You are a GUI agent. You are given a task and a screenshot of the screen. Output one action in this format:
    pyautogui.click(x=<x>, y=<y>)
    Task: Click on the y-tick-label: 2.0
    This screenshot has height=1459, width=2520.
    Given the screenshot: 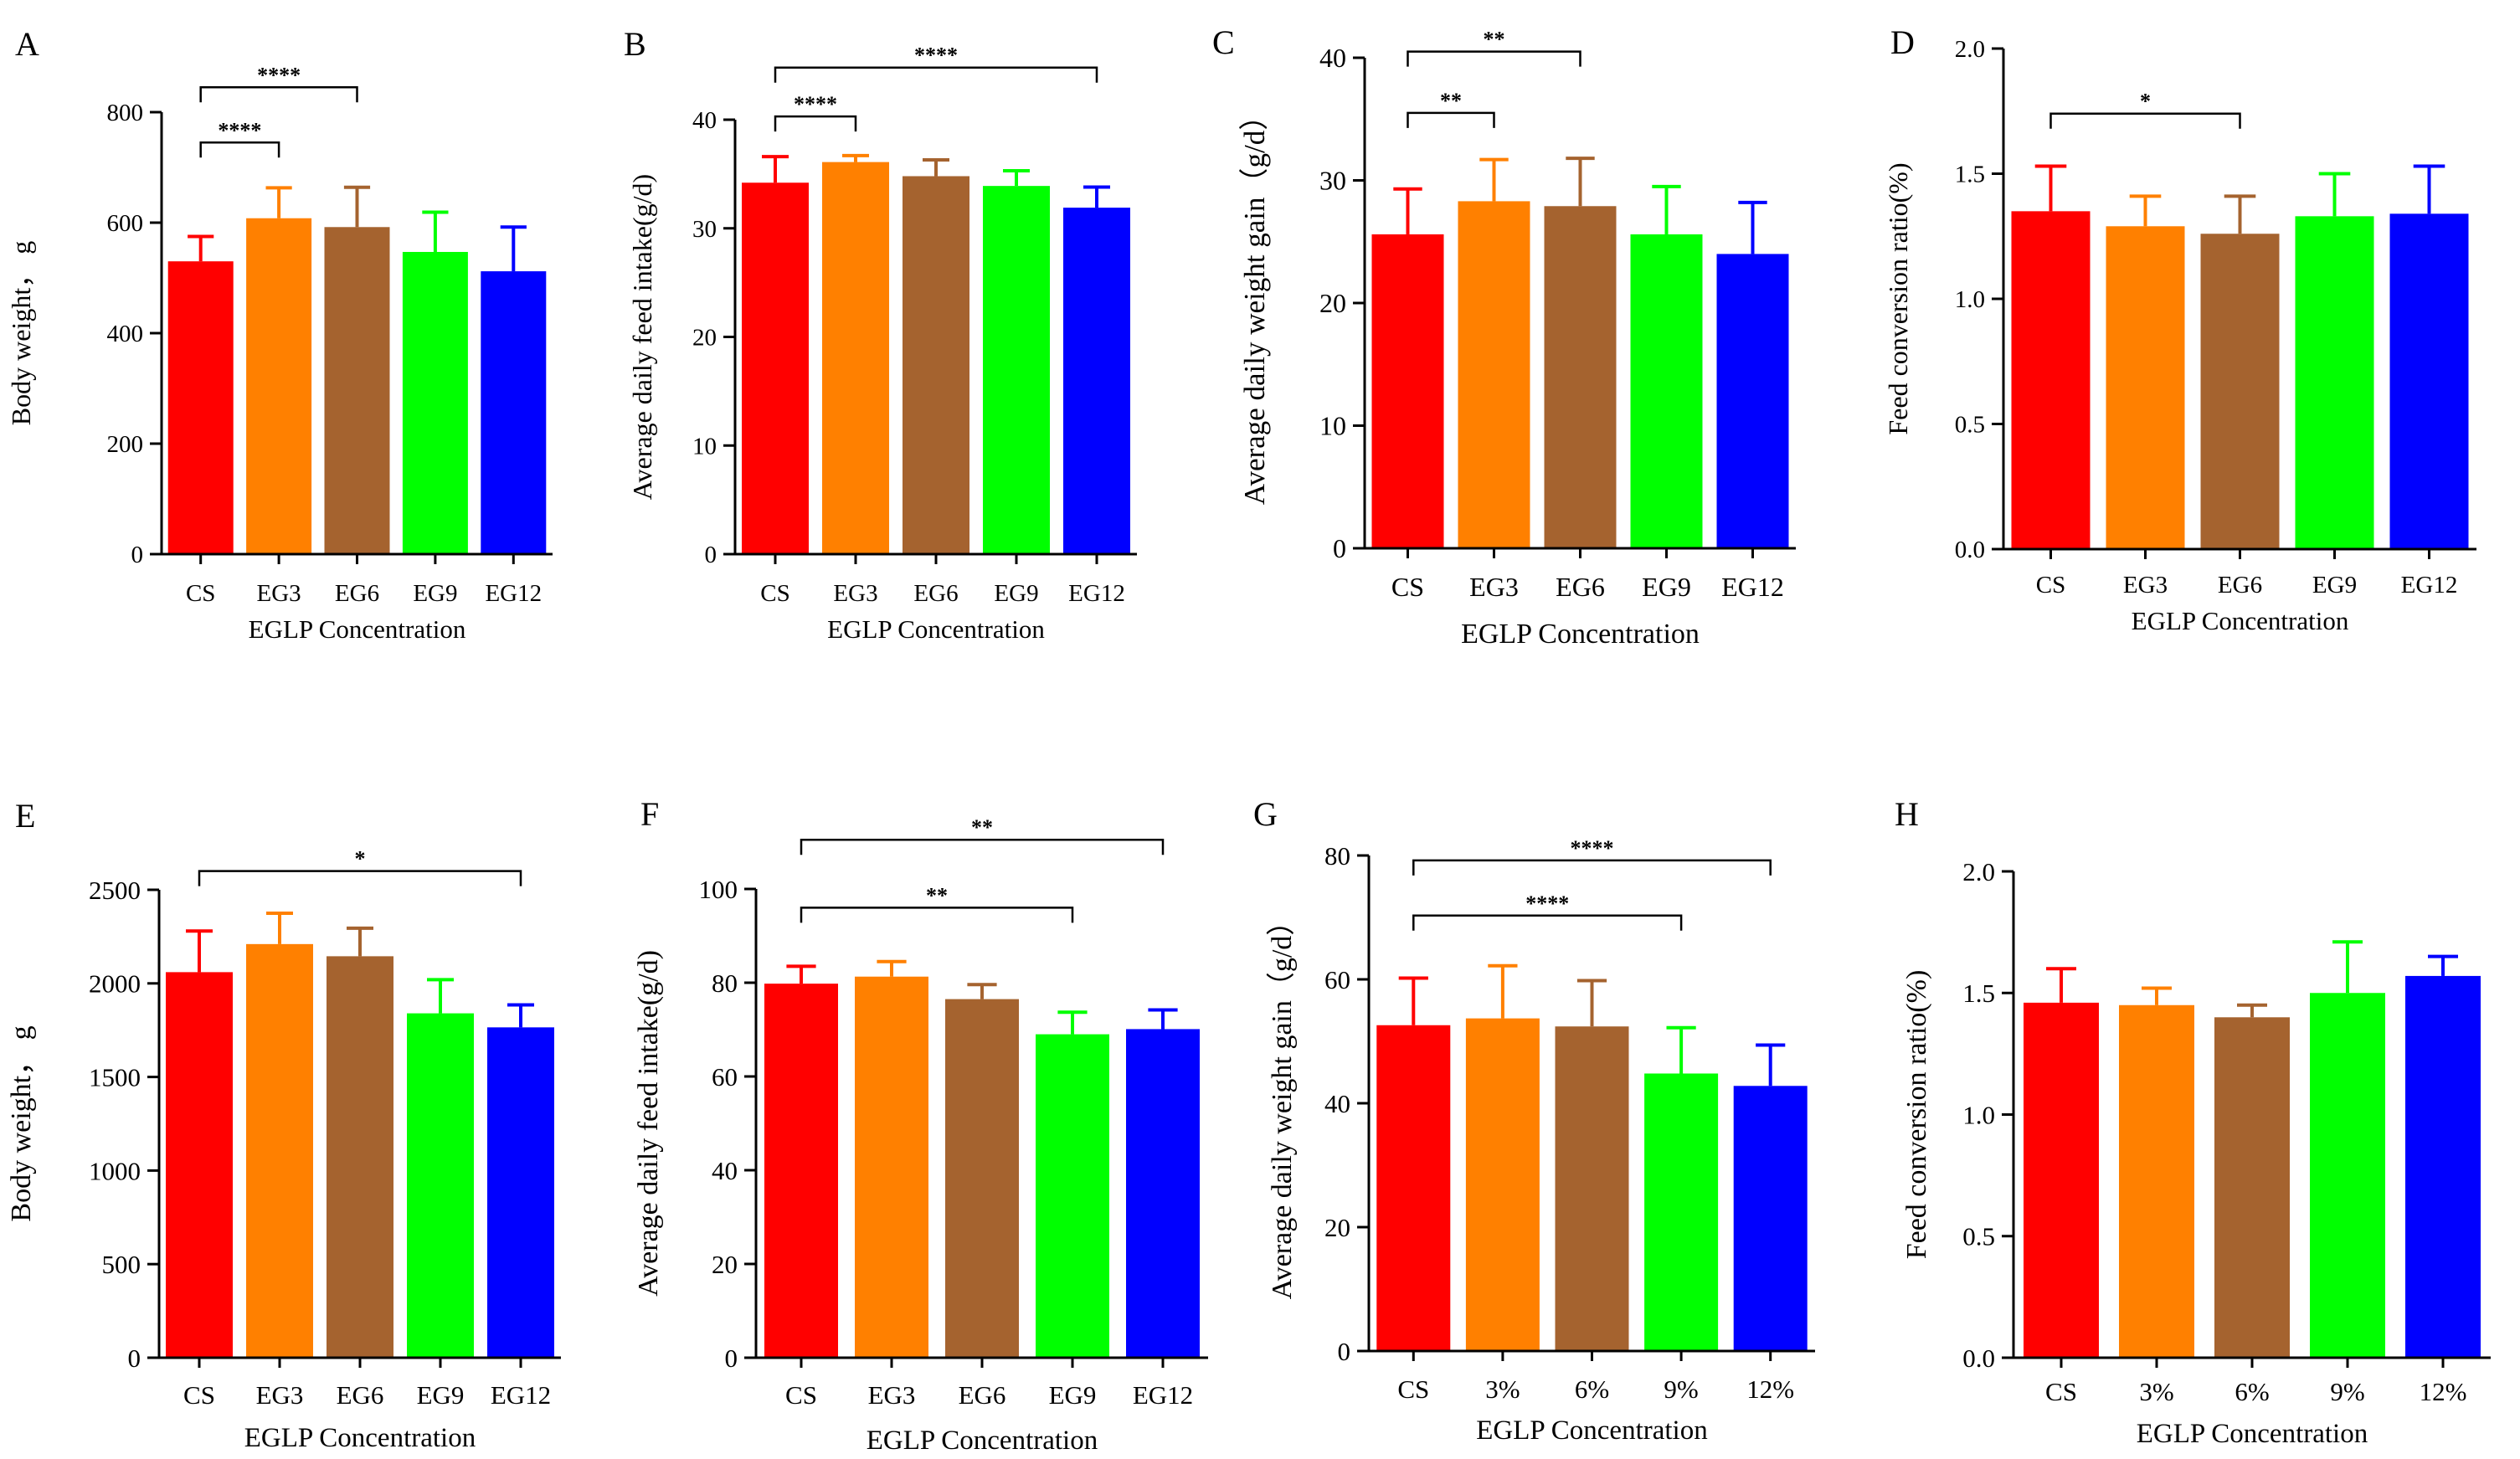 What is the action you would take?
    pyautogui.click(x=1979, y=871)
    